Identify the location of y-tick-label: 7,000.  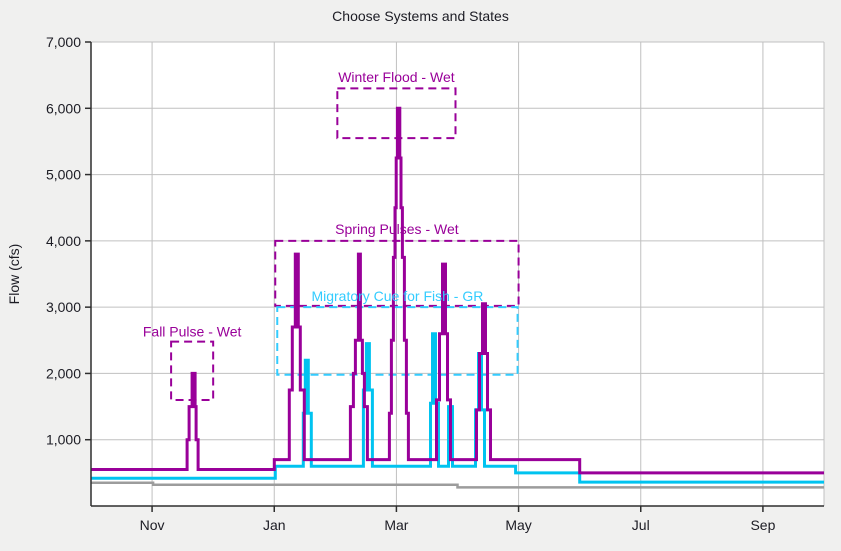
(63, 42).